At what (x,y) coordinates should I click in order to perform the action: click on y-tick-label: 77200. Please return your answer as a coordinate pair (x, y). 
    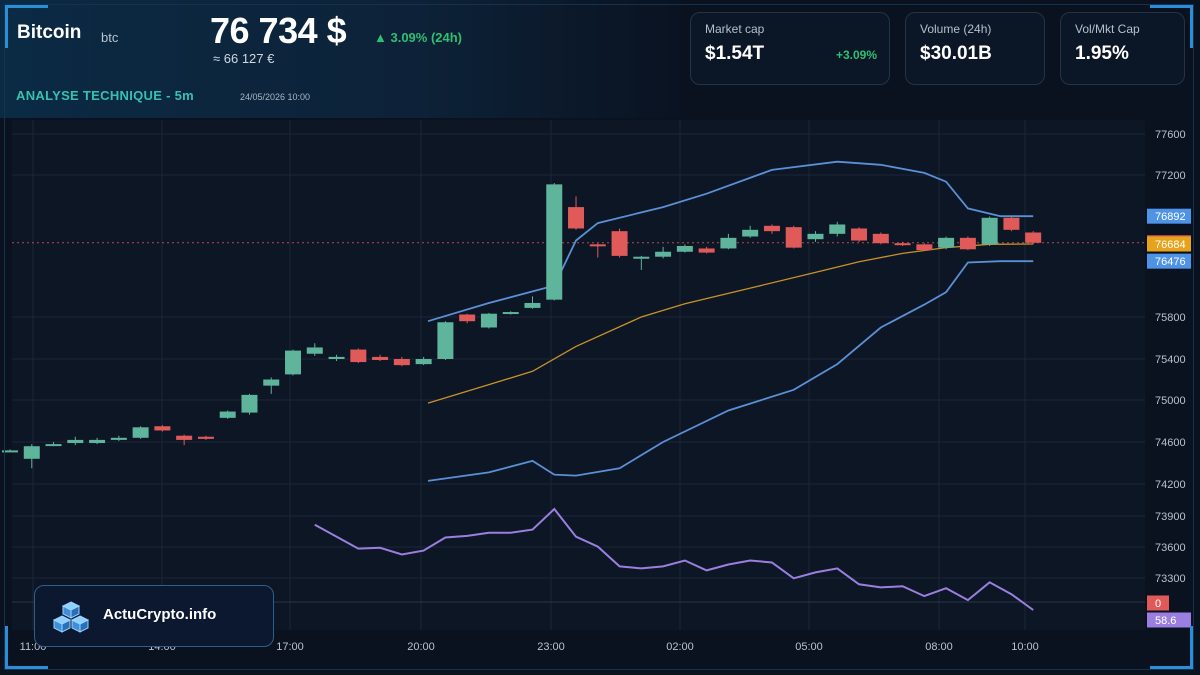
    Looking at the image, I should click on (1170, 176).